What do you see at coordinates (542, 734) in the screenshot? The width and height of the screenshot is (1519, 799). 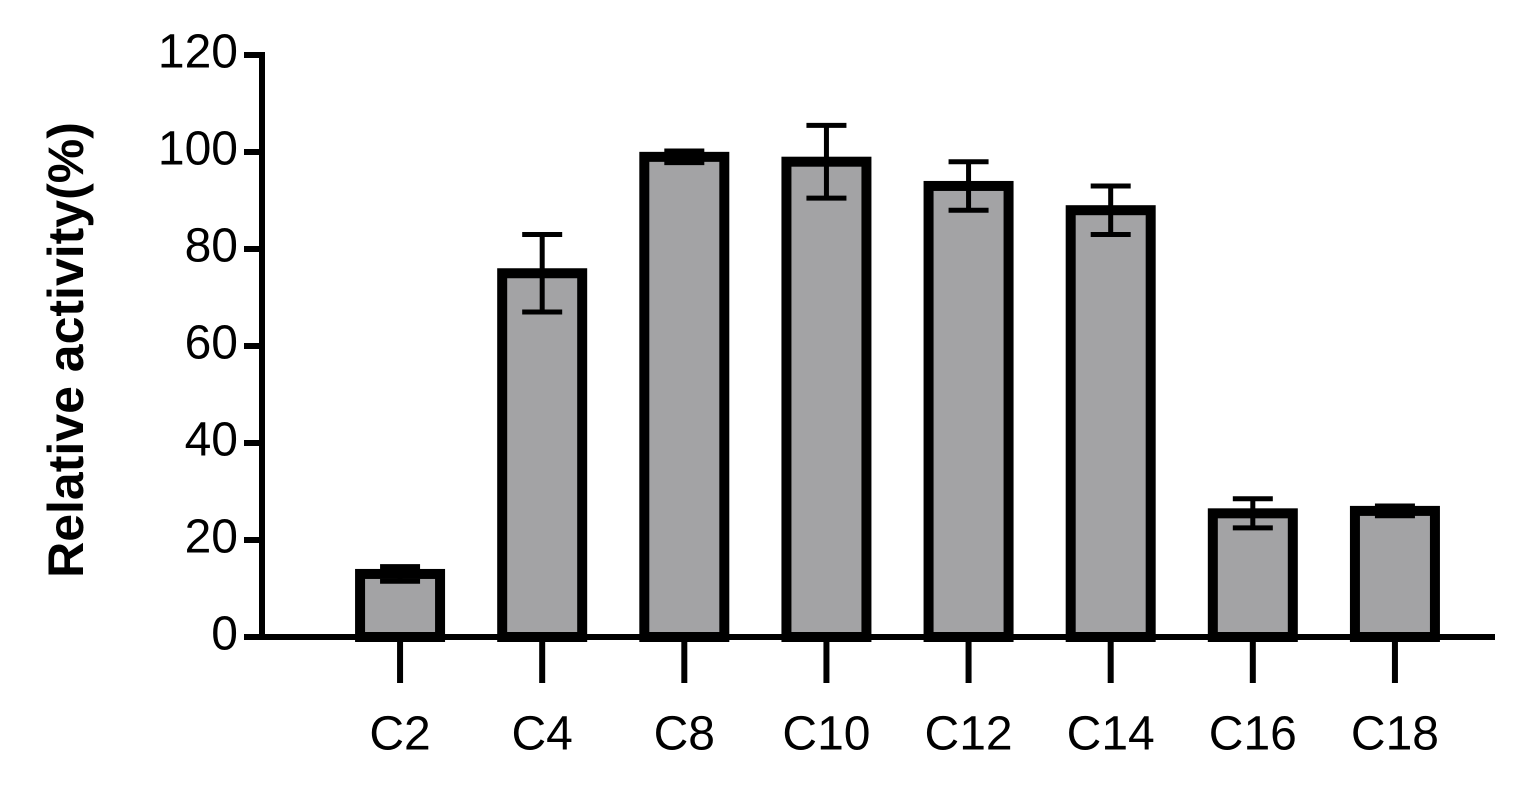 I see `x-tick-label: C4` at bounding box center [542, 734].